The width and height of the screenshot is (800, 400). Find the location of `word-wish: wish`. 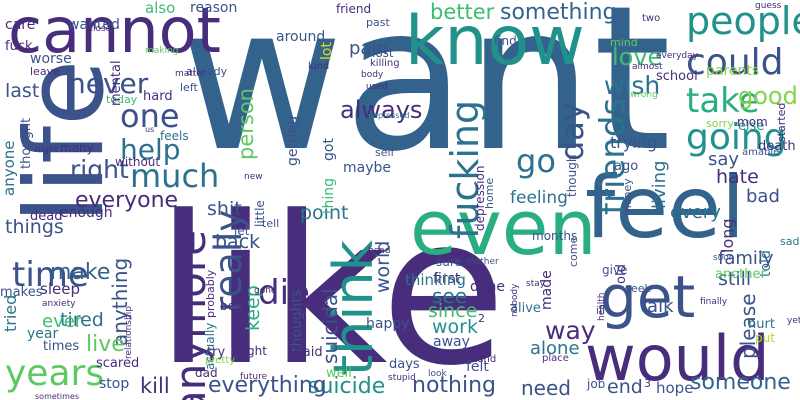

word-wish: wish is located at coordinates (632, 85).